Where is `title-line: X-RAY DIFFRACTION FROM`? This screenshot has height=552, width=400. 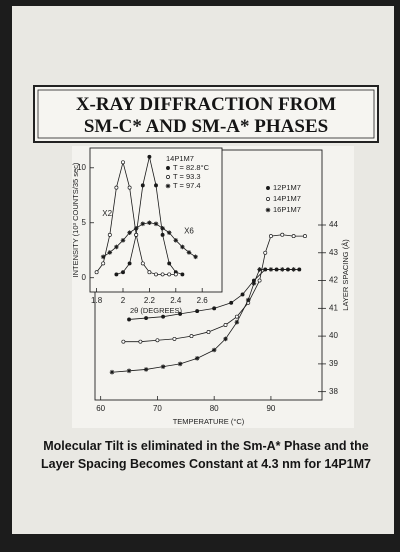 title-line: X-RAY DIFFRACTION FROM is located at coordinates (206, 104).